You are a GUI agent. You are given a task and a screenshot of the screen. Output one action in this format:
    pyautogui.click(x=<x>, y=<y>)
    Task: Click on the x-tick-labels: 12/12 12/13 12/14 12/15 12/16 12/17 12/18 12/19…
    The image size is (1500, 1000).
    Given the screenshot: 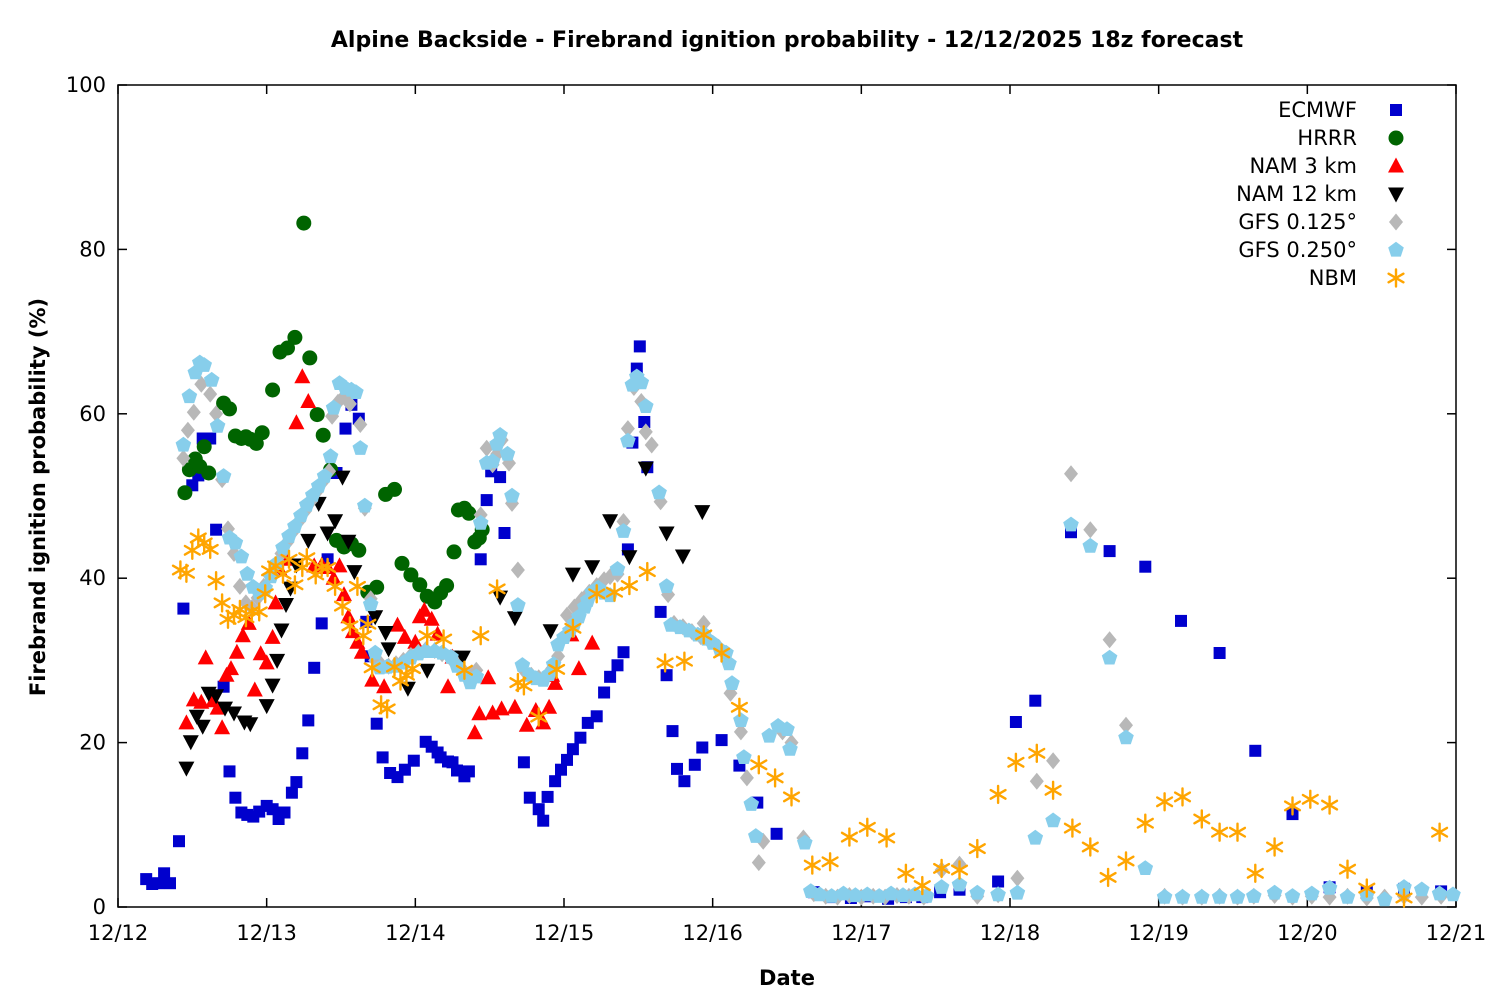 What is the action you would take?
    pyautogui.click(x=787, y=933)
    